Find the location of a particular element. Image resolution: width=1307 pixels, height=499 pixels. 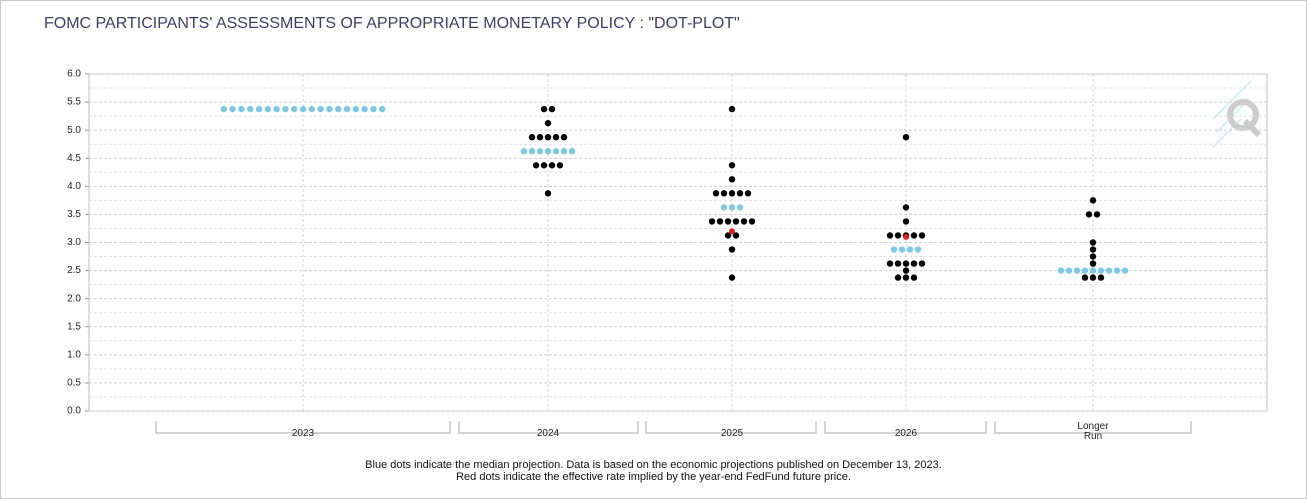

y-tick-label: 4.5 is located at coordinates (74, 158).